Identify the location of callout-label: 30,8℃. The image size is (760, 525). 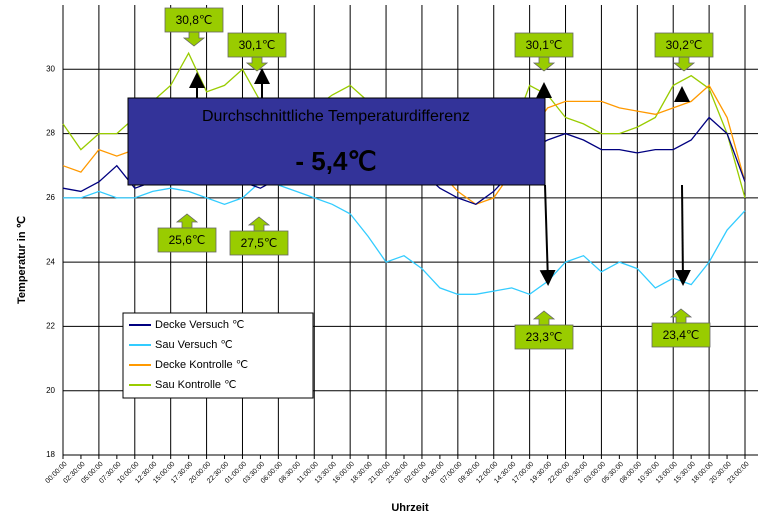
(194, 20).